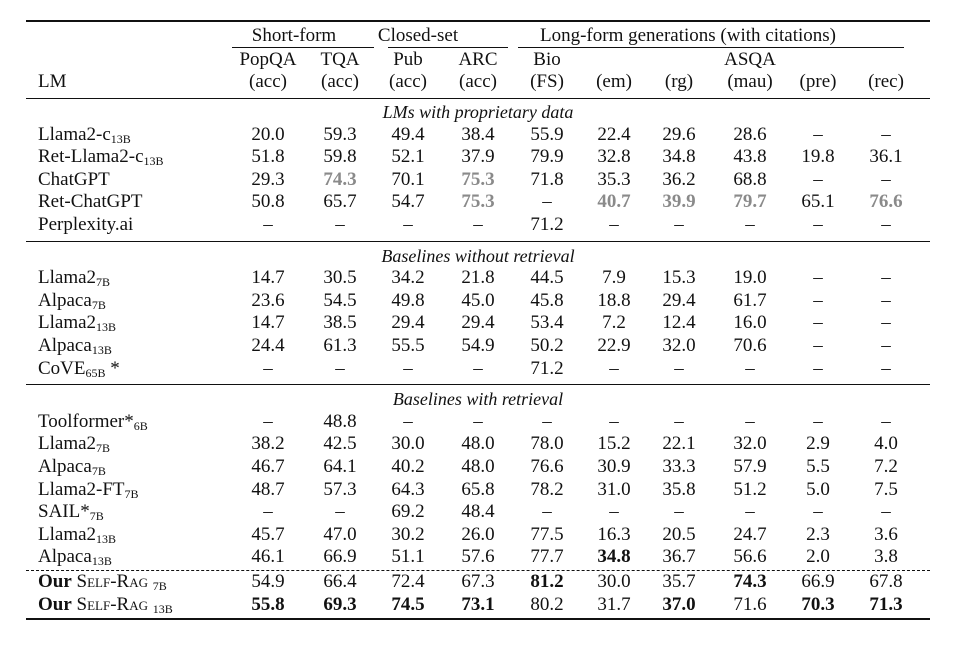 The height and width of the screenshot is (658, 956). Describe the element at coordinates (340, 323) in the screenshot. I see `table-cell: 38.5` at that location.